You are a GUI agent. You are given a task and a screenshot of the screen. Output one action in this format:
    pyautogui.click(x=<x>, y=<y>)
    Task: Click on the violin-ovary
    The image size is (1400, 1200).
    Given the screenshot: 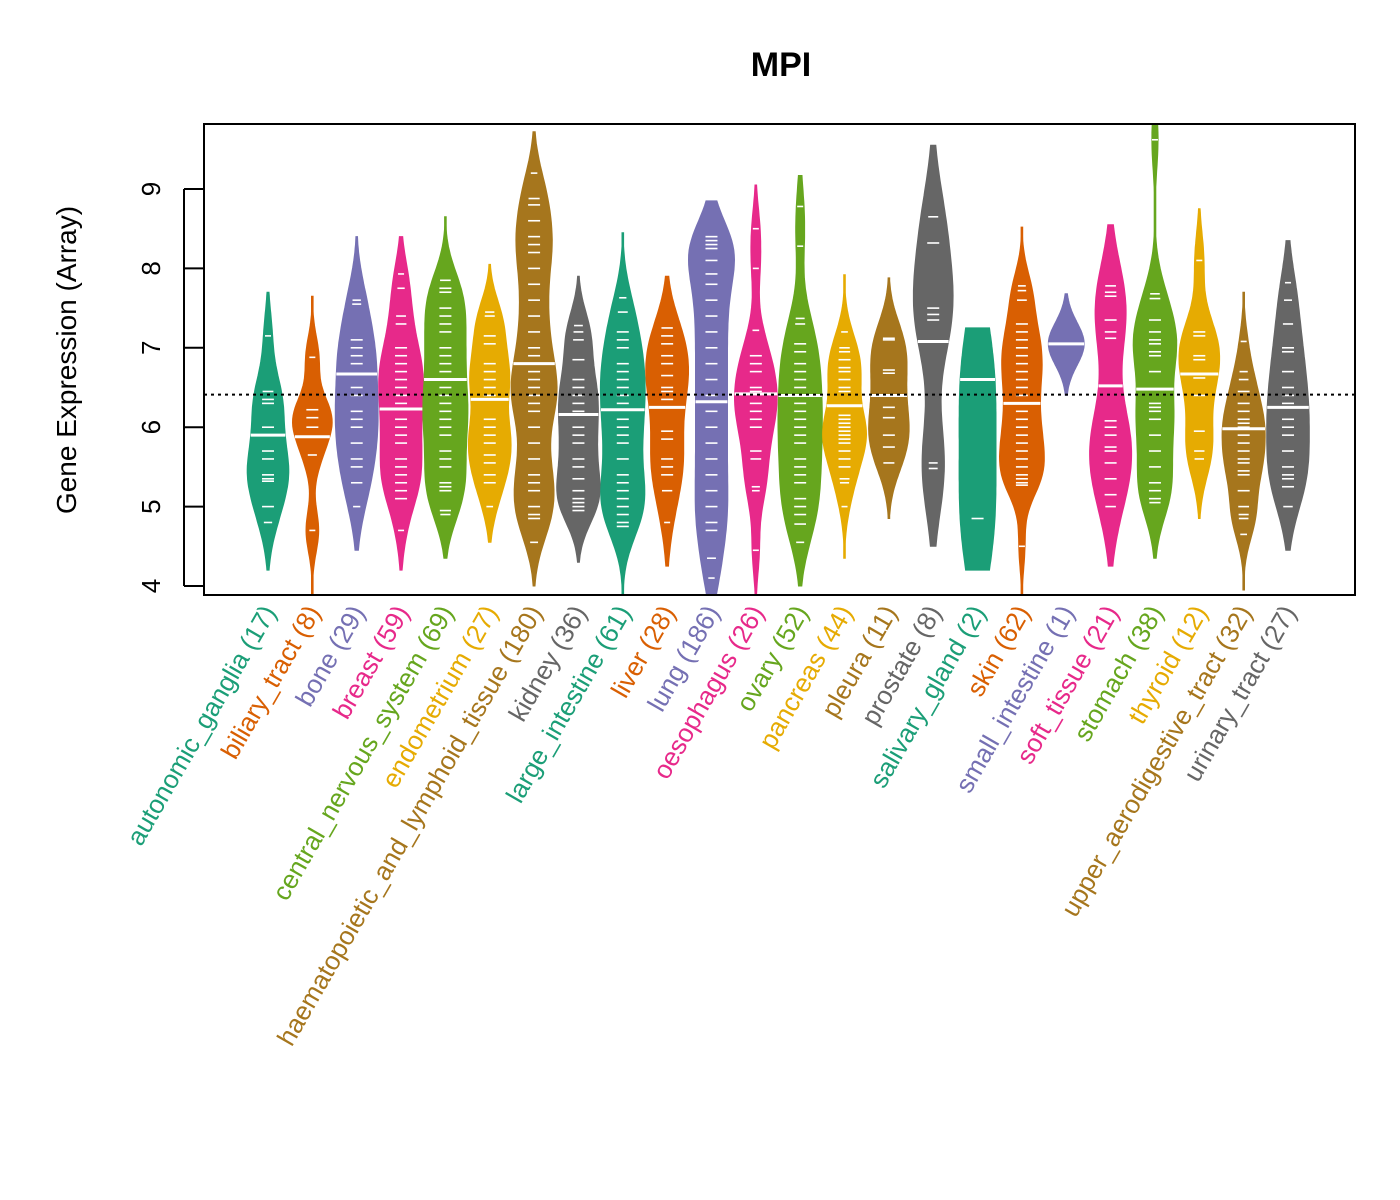 What is the action you would take?
    pyautogui.click(x=800, y=381)
    